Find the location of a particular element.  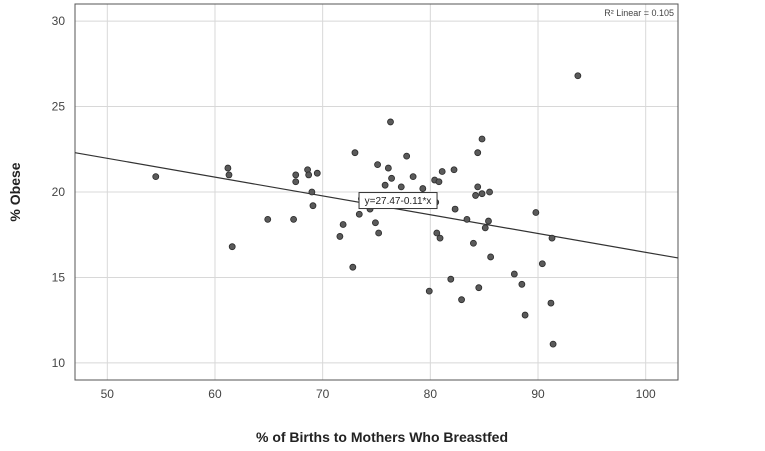

x-axis-title: % of Births to Mothers Who Breastfed is located at coordinates (382, 437).